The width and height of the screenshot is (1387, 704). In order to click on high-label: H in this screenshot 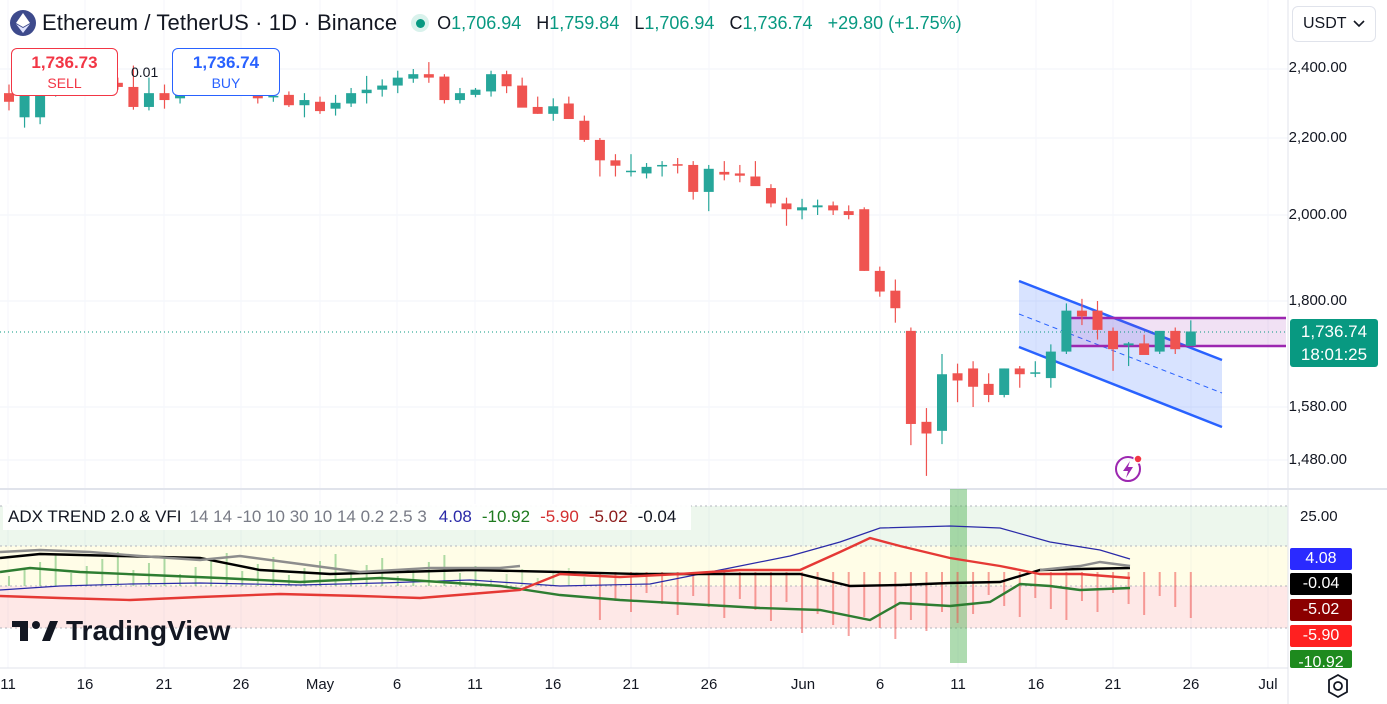, I will do `click(543, 22)`.